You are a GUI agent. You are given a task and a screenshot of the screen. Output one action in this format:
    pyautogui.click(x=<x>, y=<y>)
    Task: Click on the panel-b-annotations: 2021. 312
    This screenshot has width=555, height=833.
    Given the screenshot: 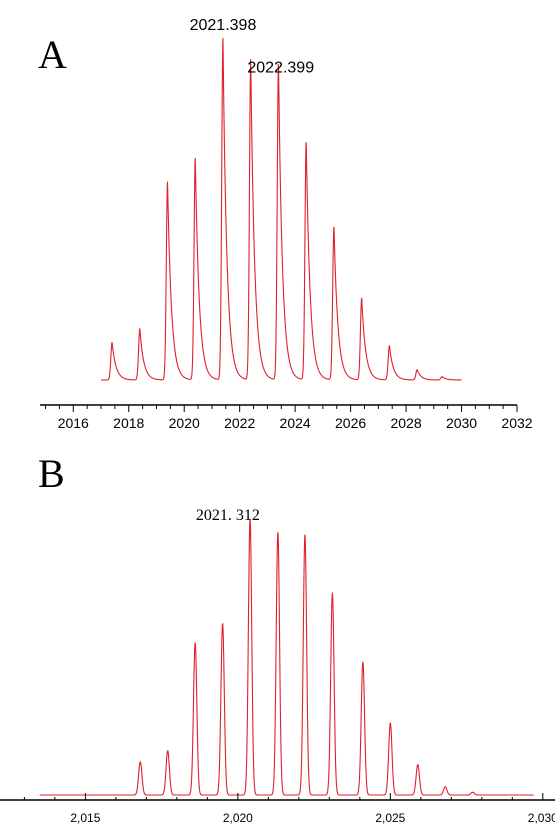 What is the action you would take?
    pyautogui.click(x=228, y=515)
    